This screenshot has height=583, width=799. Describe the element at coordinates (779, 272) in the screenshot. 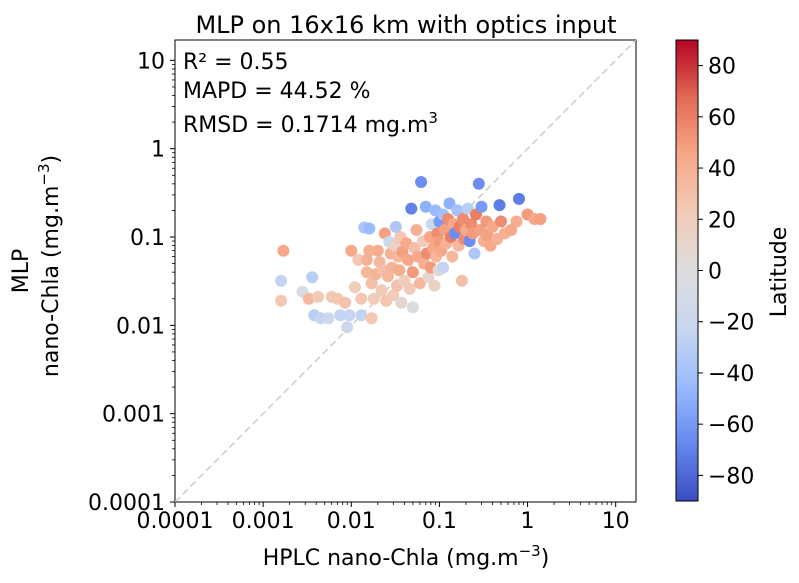

I see `colorbar-label: Latitude` at that location.